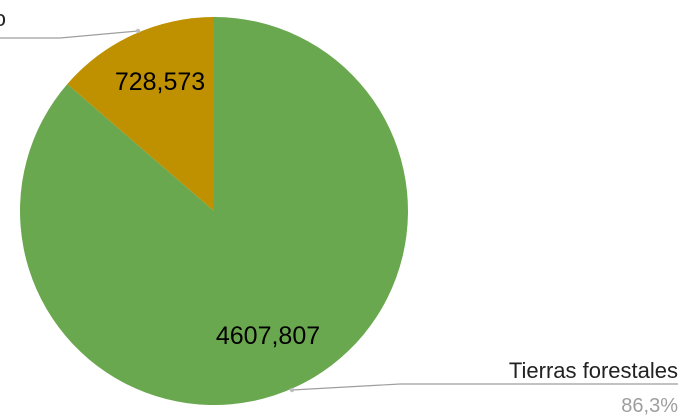 This screenshot has height=419, width=691. I want to click on pie-slice-other, so click(140, 114).